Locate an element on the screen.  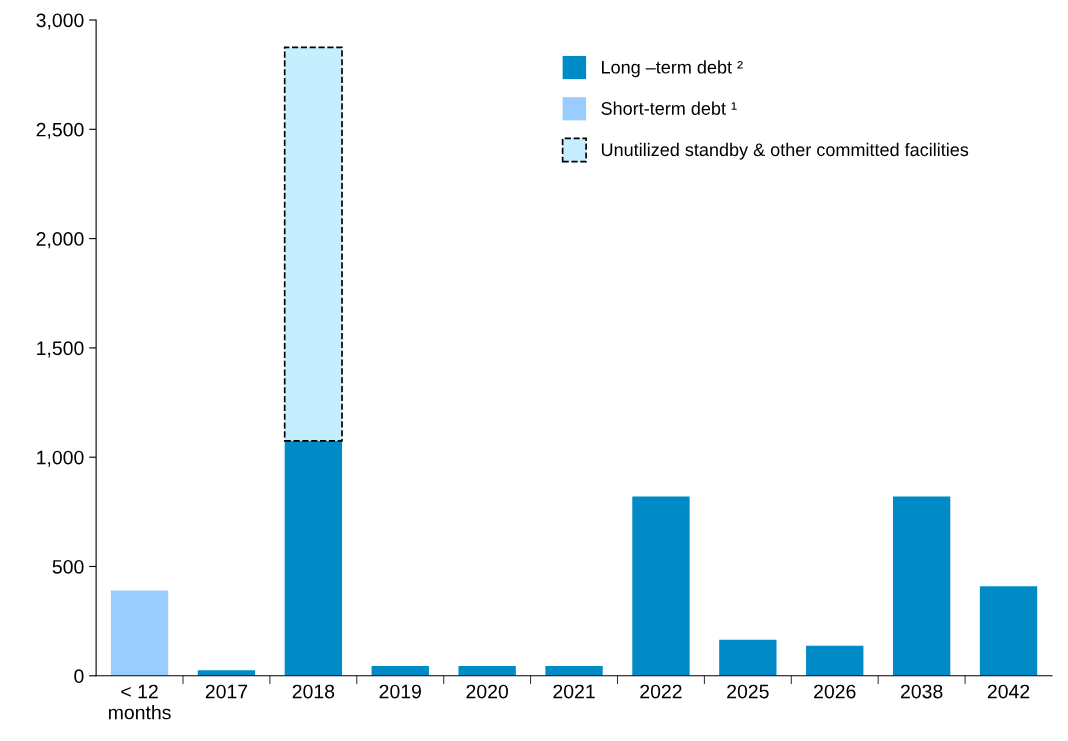
x-tick-label: 2021 is located at coordinates (574, 691).